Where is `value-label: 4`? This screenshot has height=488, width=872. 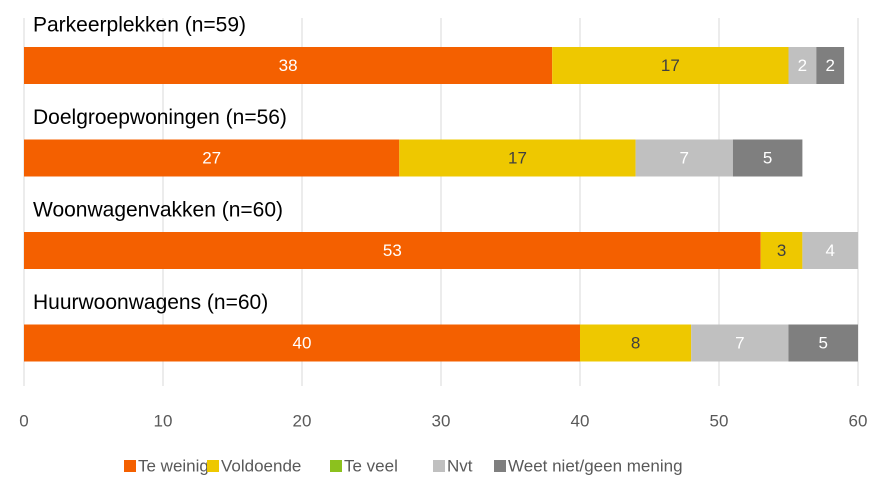
value-label: 4 is located at coordinates (829, 250).